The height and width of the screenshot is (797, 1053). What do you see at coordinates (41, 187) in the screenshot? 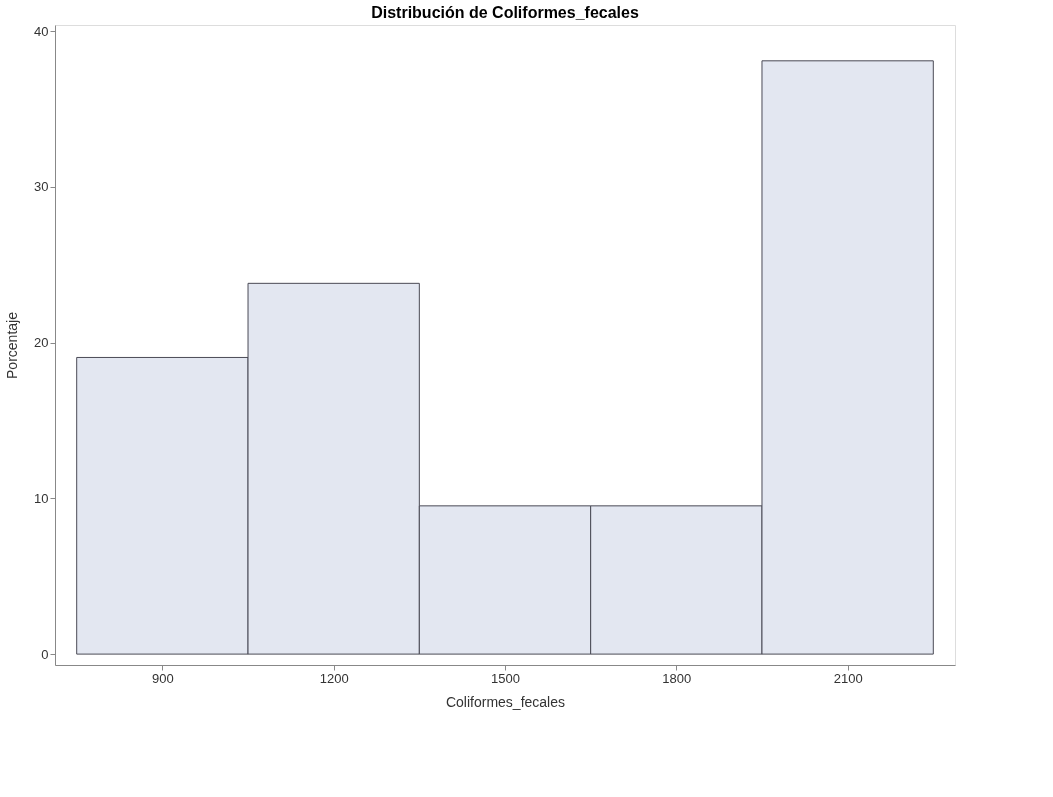
I see `y-tick-label: 30` at bounding box center [41, 187].